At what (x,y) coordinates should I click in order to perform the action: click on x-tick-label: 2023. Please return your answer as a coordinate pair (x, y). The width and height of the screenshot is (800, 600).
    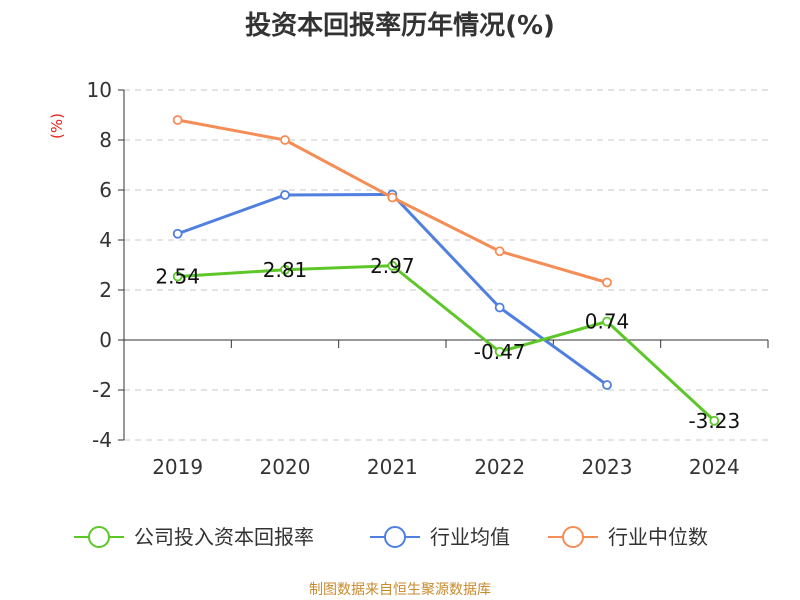
    Looking at the image, I should click on (607, 467).